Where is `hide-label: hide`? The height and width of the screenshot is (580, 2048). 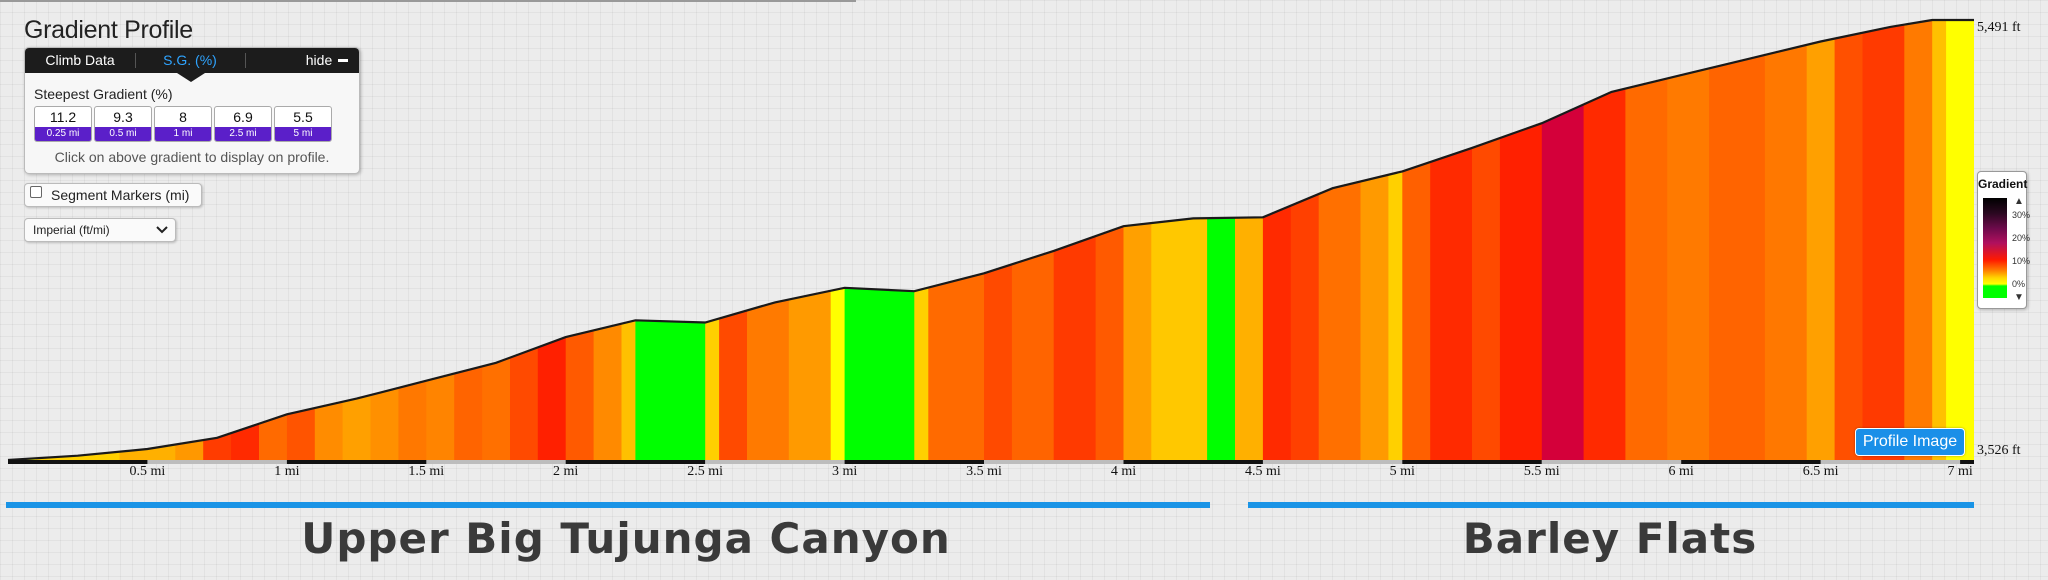
hide-label: hide is located at coordinates (319, 60).